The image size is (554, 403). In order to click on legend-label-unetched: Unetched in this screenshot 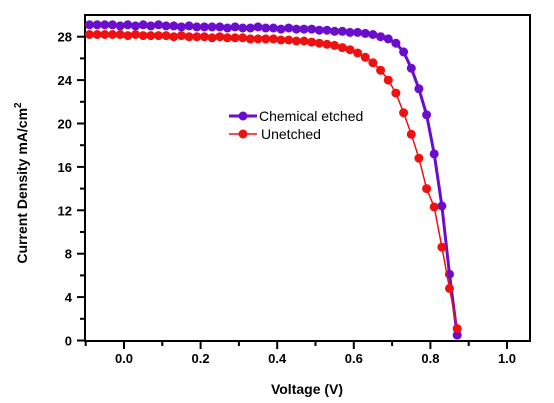, I will do `click(291, 134)`.